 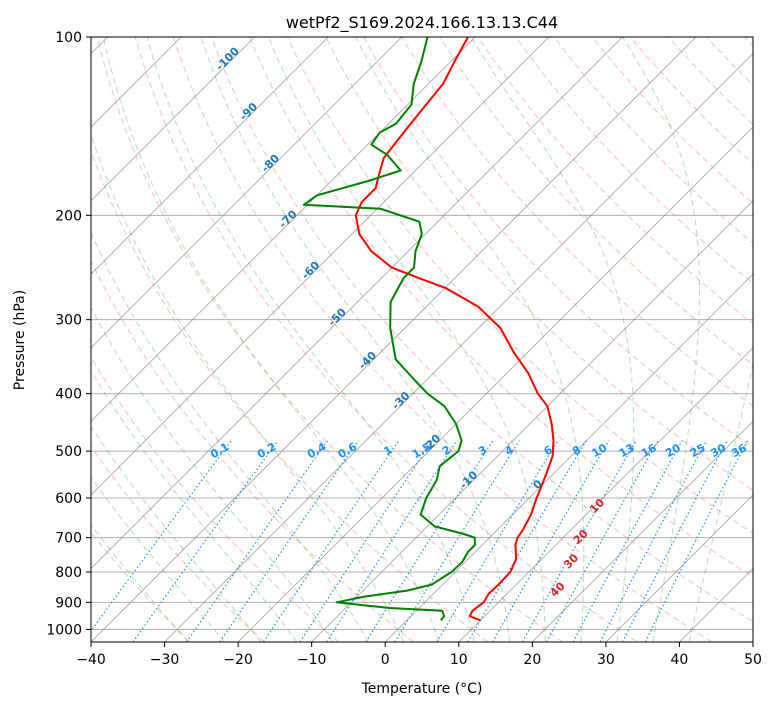 What do you see at coordinates (718, 450) in the screenshot?
I see `mixing-ratio-label: 30` at bounding box center [718, 450].